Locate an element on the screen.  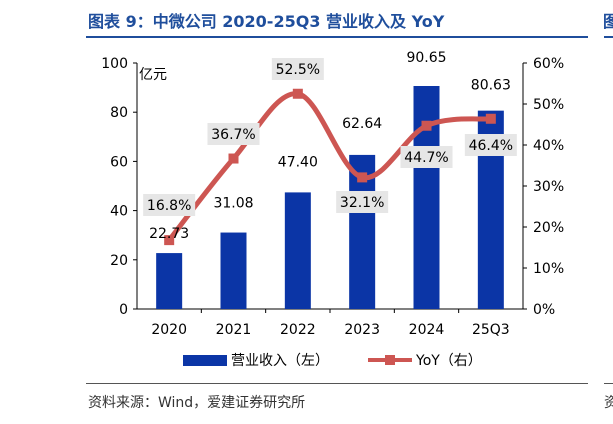
y-right-tick-label: 60% is located at coordinates (548, 64).